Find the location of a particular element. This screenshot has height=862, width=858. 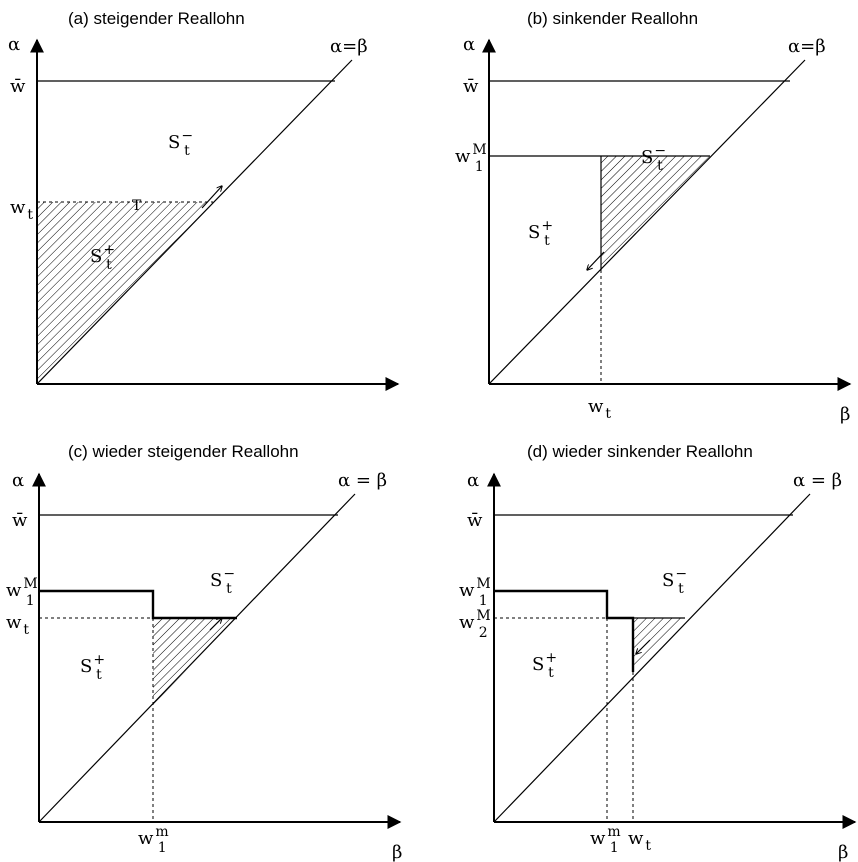

panel-a-y-label: α is located at coordinates (14, 44).